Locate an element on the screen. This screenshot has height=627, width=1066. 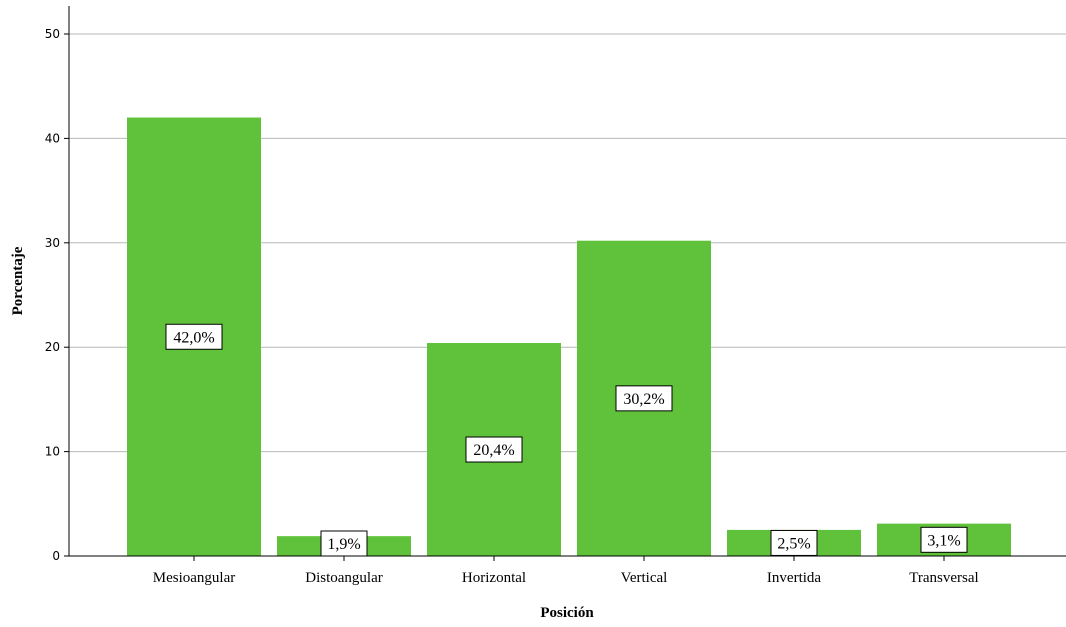
data-label-text: 1,9% is located at coordinates (343, 544).